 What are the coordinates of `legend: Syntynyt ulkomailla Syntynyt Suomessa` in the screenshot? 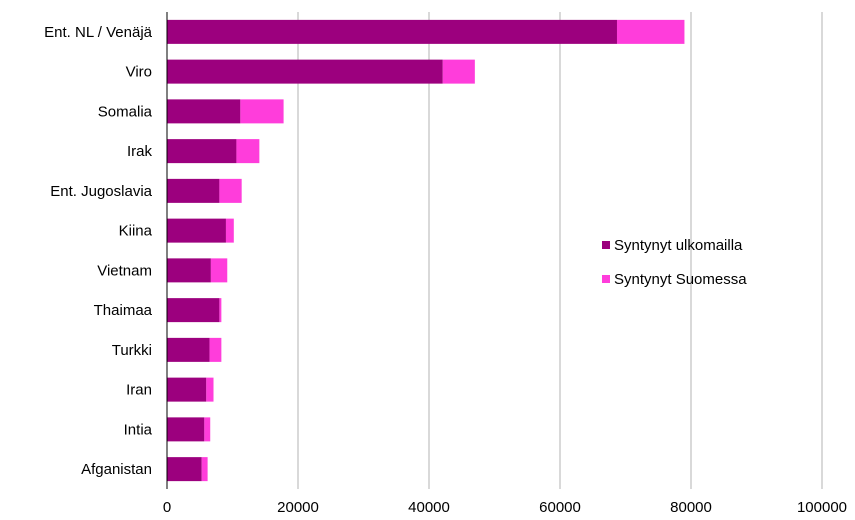 It's located at (674, 262).